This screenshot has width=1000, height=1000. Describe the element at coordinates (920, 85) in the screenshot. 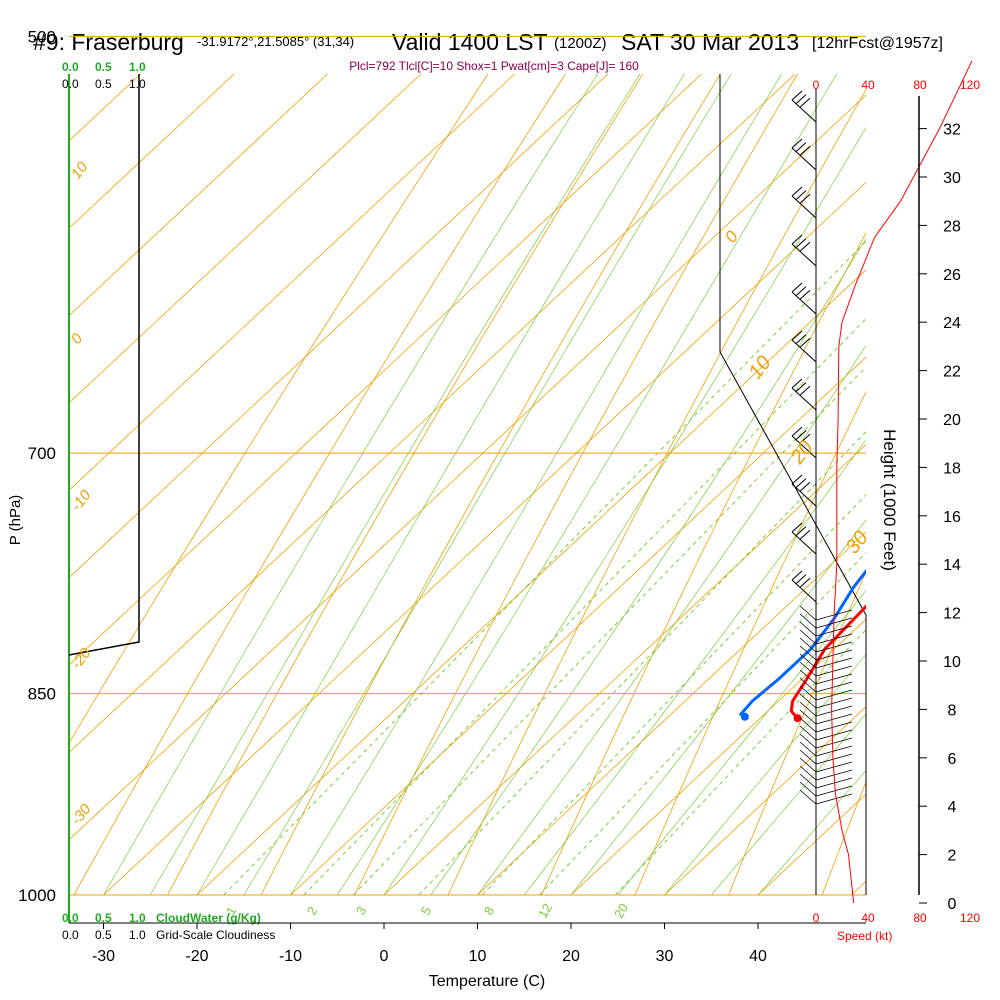

I see `speed-top-tick-2: 80` at that location.